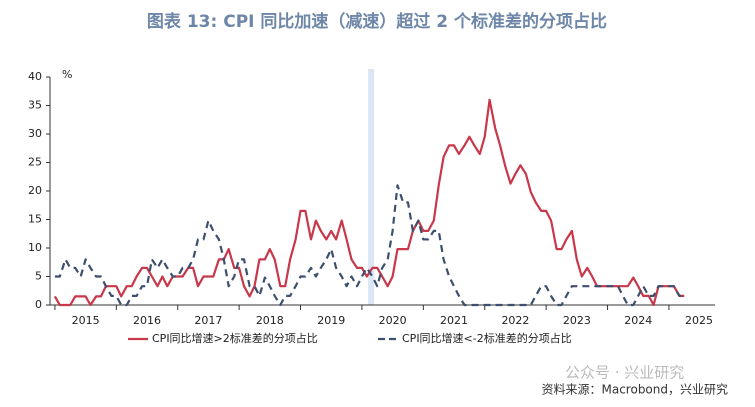  I want to click on x-tick-label: 2015, so click(86, 320).